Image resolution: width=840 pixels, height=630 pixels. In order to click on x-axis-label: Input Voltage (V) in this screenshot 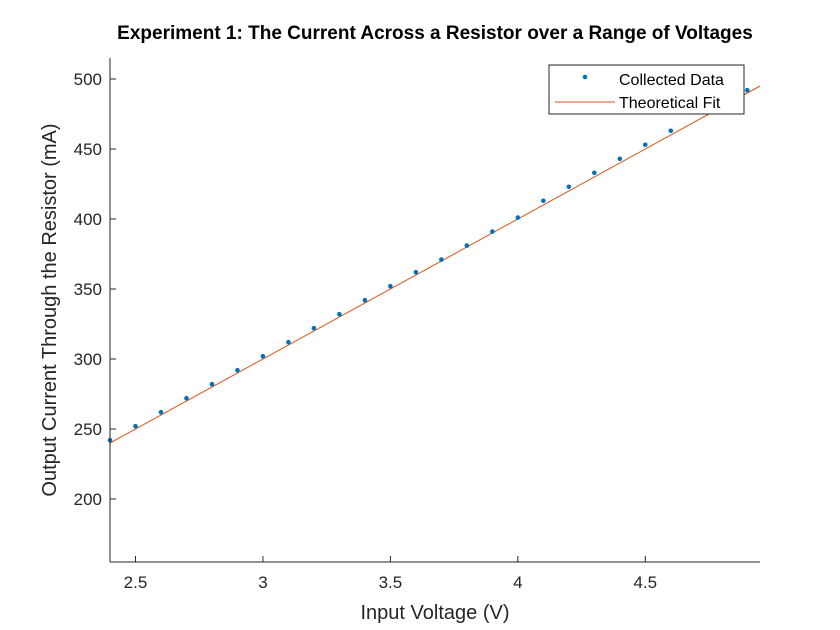, I will do `click(435, 613)`.